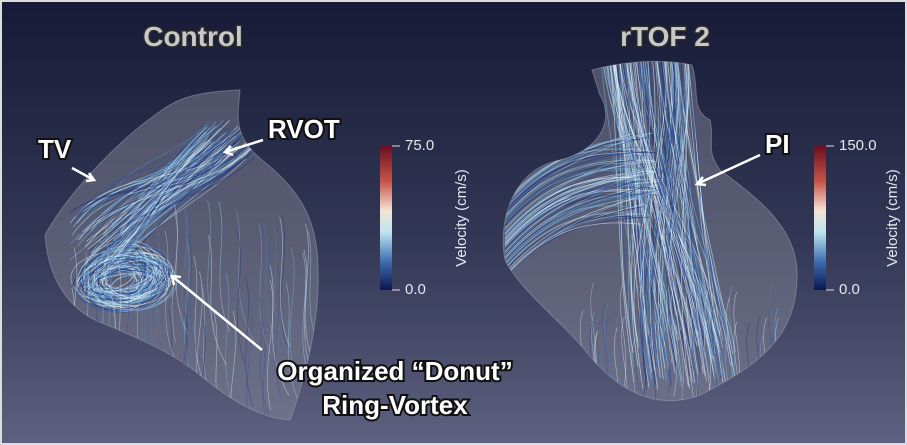 This screenshot has width=907, height=445. I want to click on annotation: Organized “Donut”, so click(394, 371).